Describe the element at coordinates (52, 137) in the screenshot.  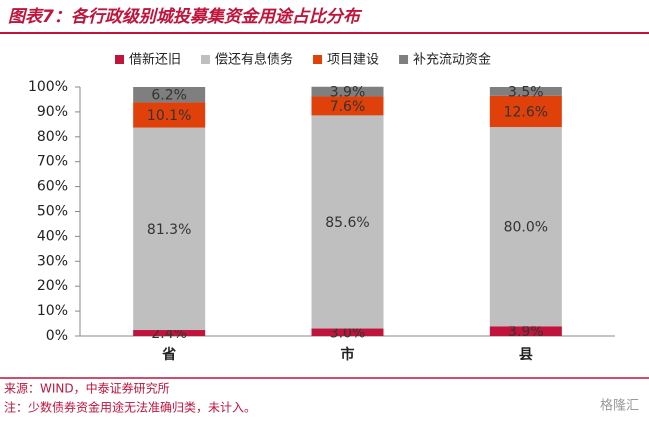
I see `y-tick-label: 80%` at that location.